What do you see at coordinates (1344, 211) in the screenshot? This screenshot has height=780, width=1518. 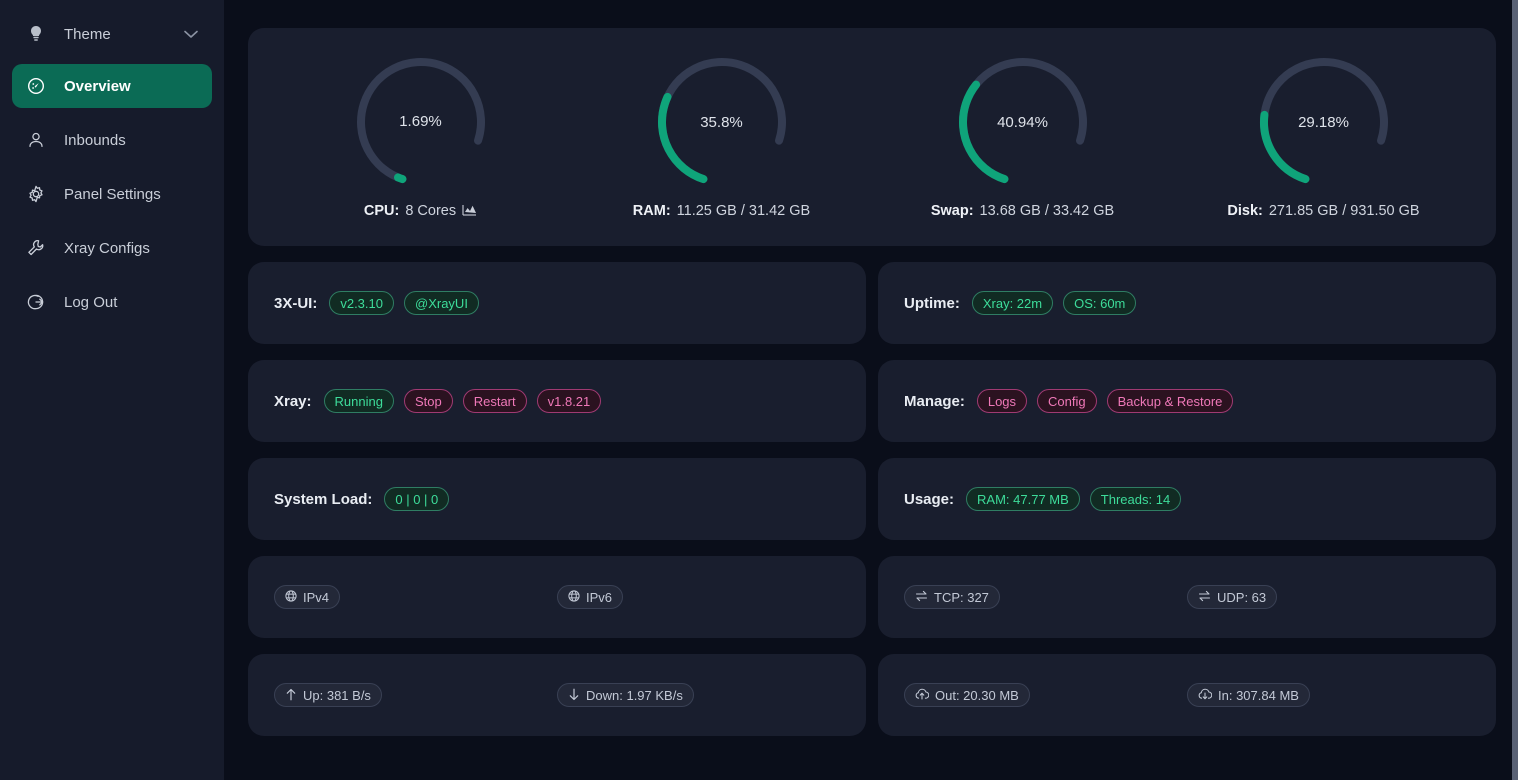 I see `gauge-detail-disk: 271.85 GB / 931.50 GB` at bounding box center [1344, 211].